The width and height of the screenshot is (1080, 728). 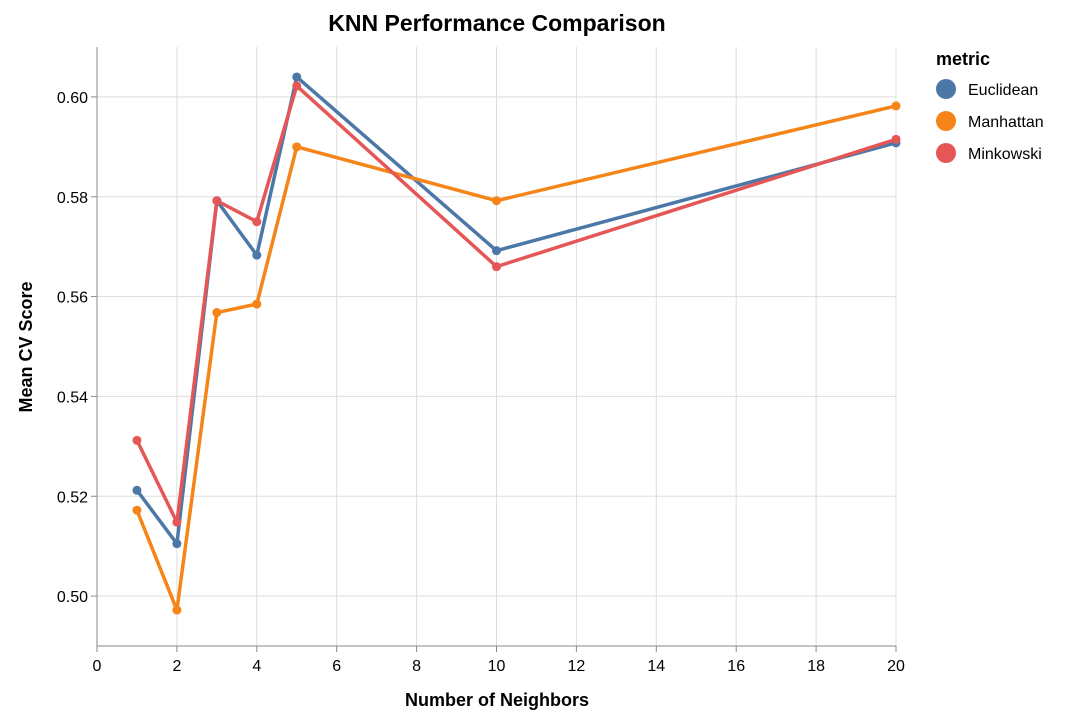 What do you see at coordinates (26, 346) in the screenshot?
I see `y-axis-title: Mean CV Score` at bounding box center [26, 346].